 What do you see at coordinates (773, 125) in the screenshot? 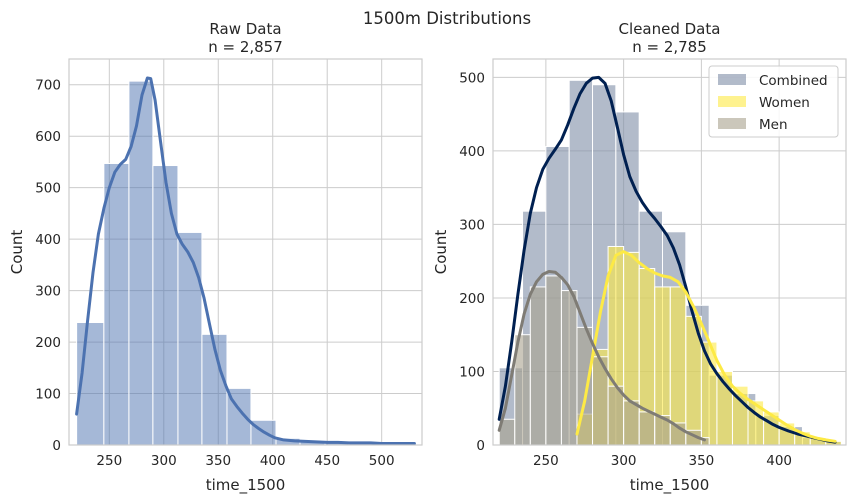
I see `legend-label-men: Men` at bounding box center [773, 125].